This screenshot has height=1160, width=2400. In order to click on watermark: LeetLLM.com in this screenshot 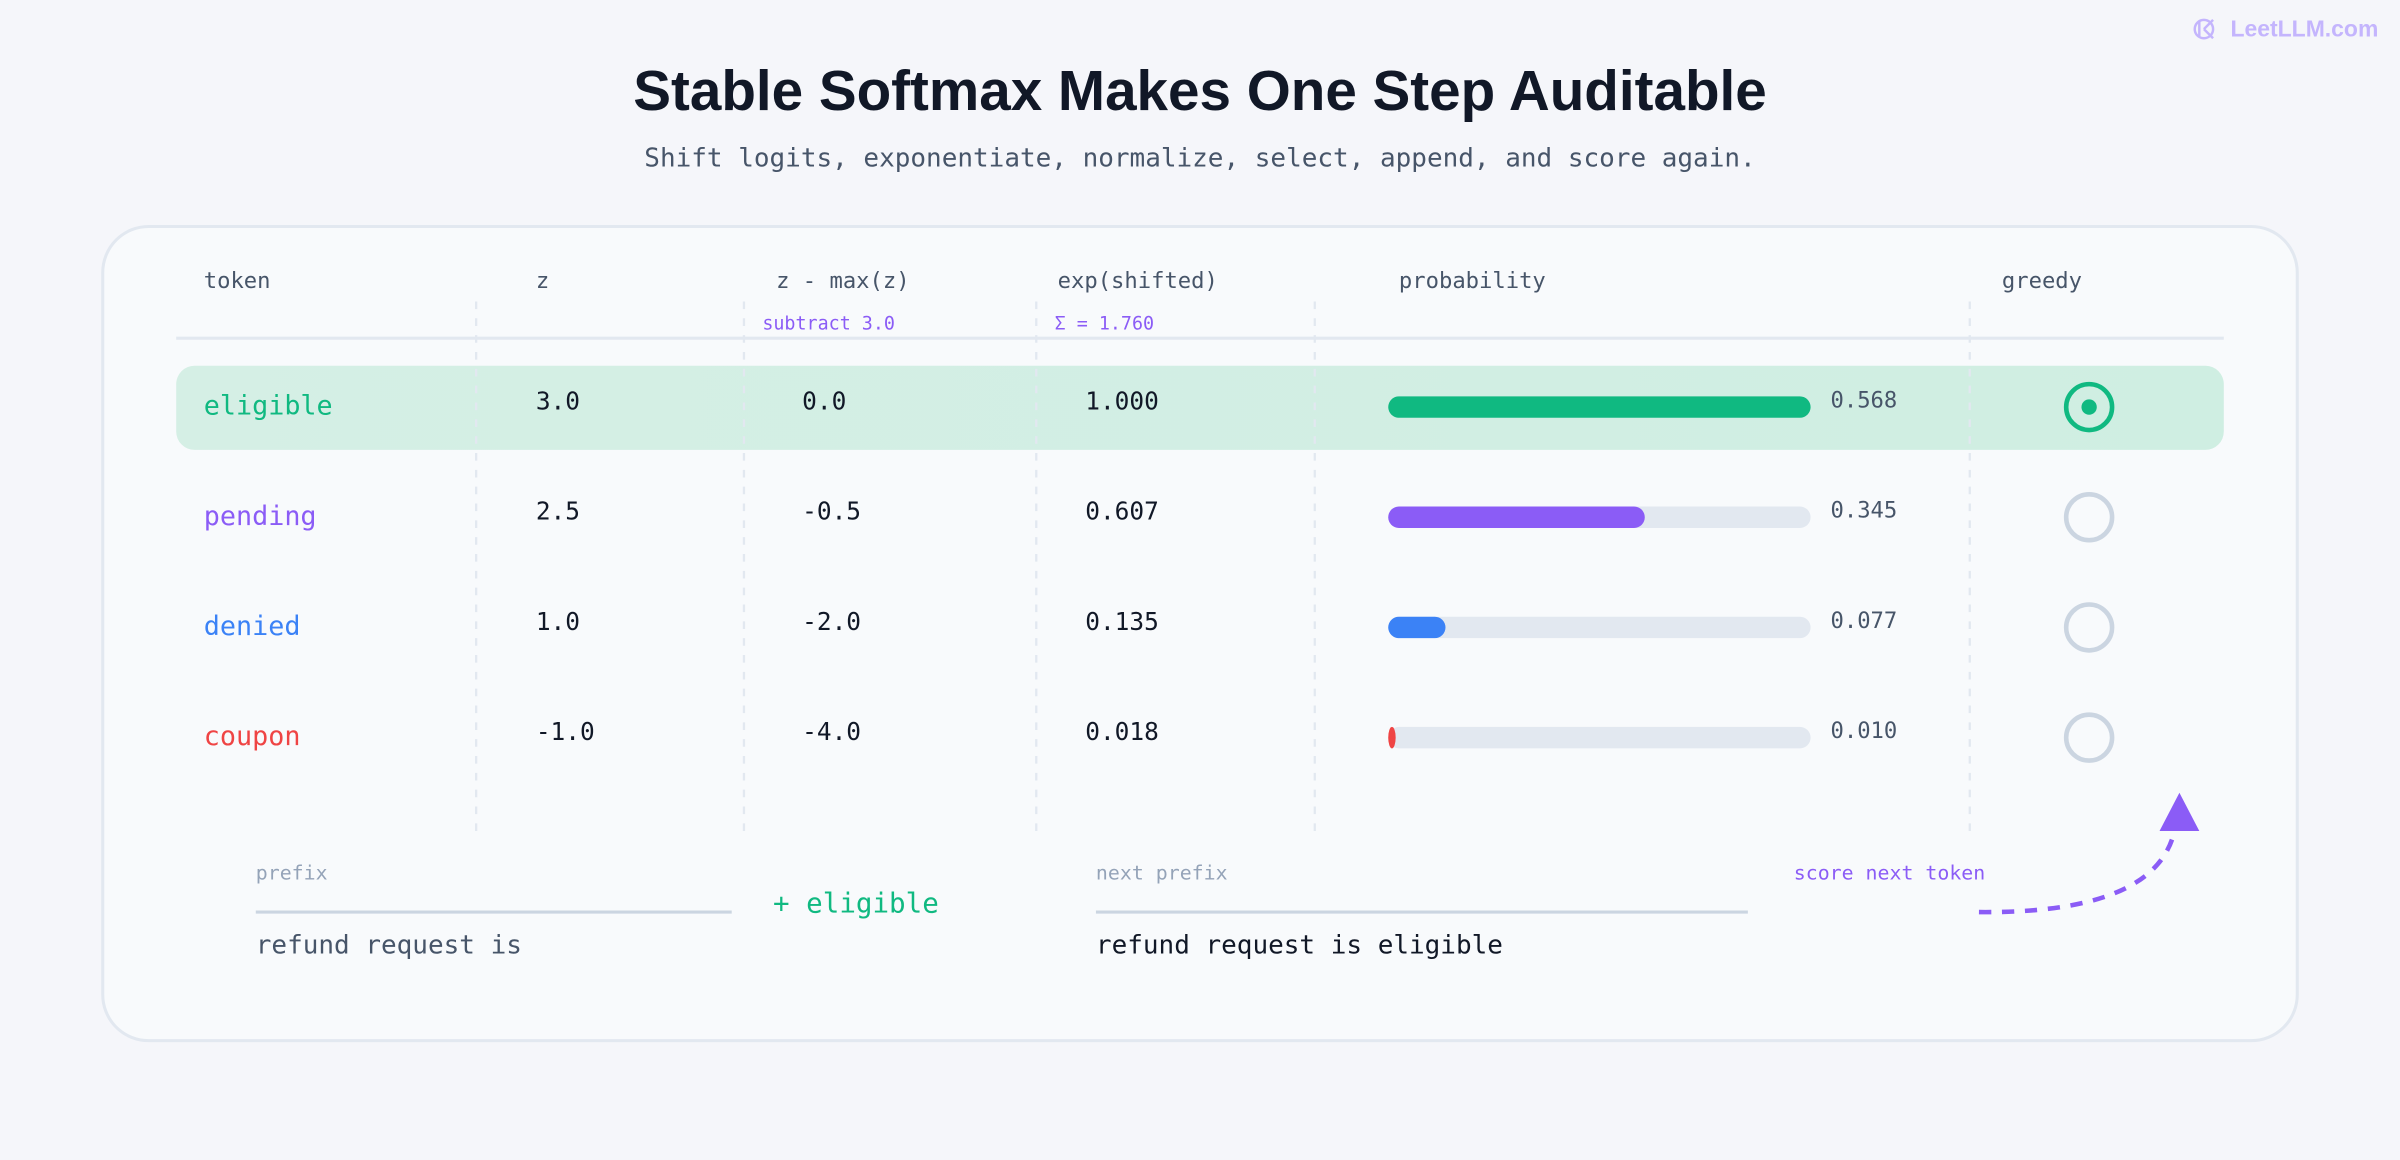, I will do `click(2305, 29)`.